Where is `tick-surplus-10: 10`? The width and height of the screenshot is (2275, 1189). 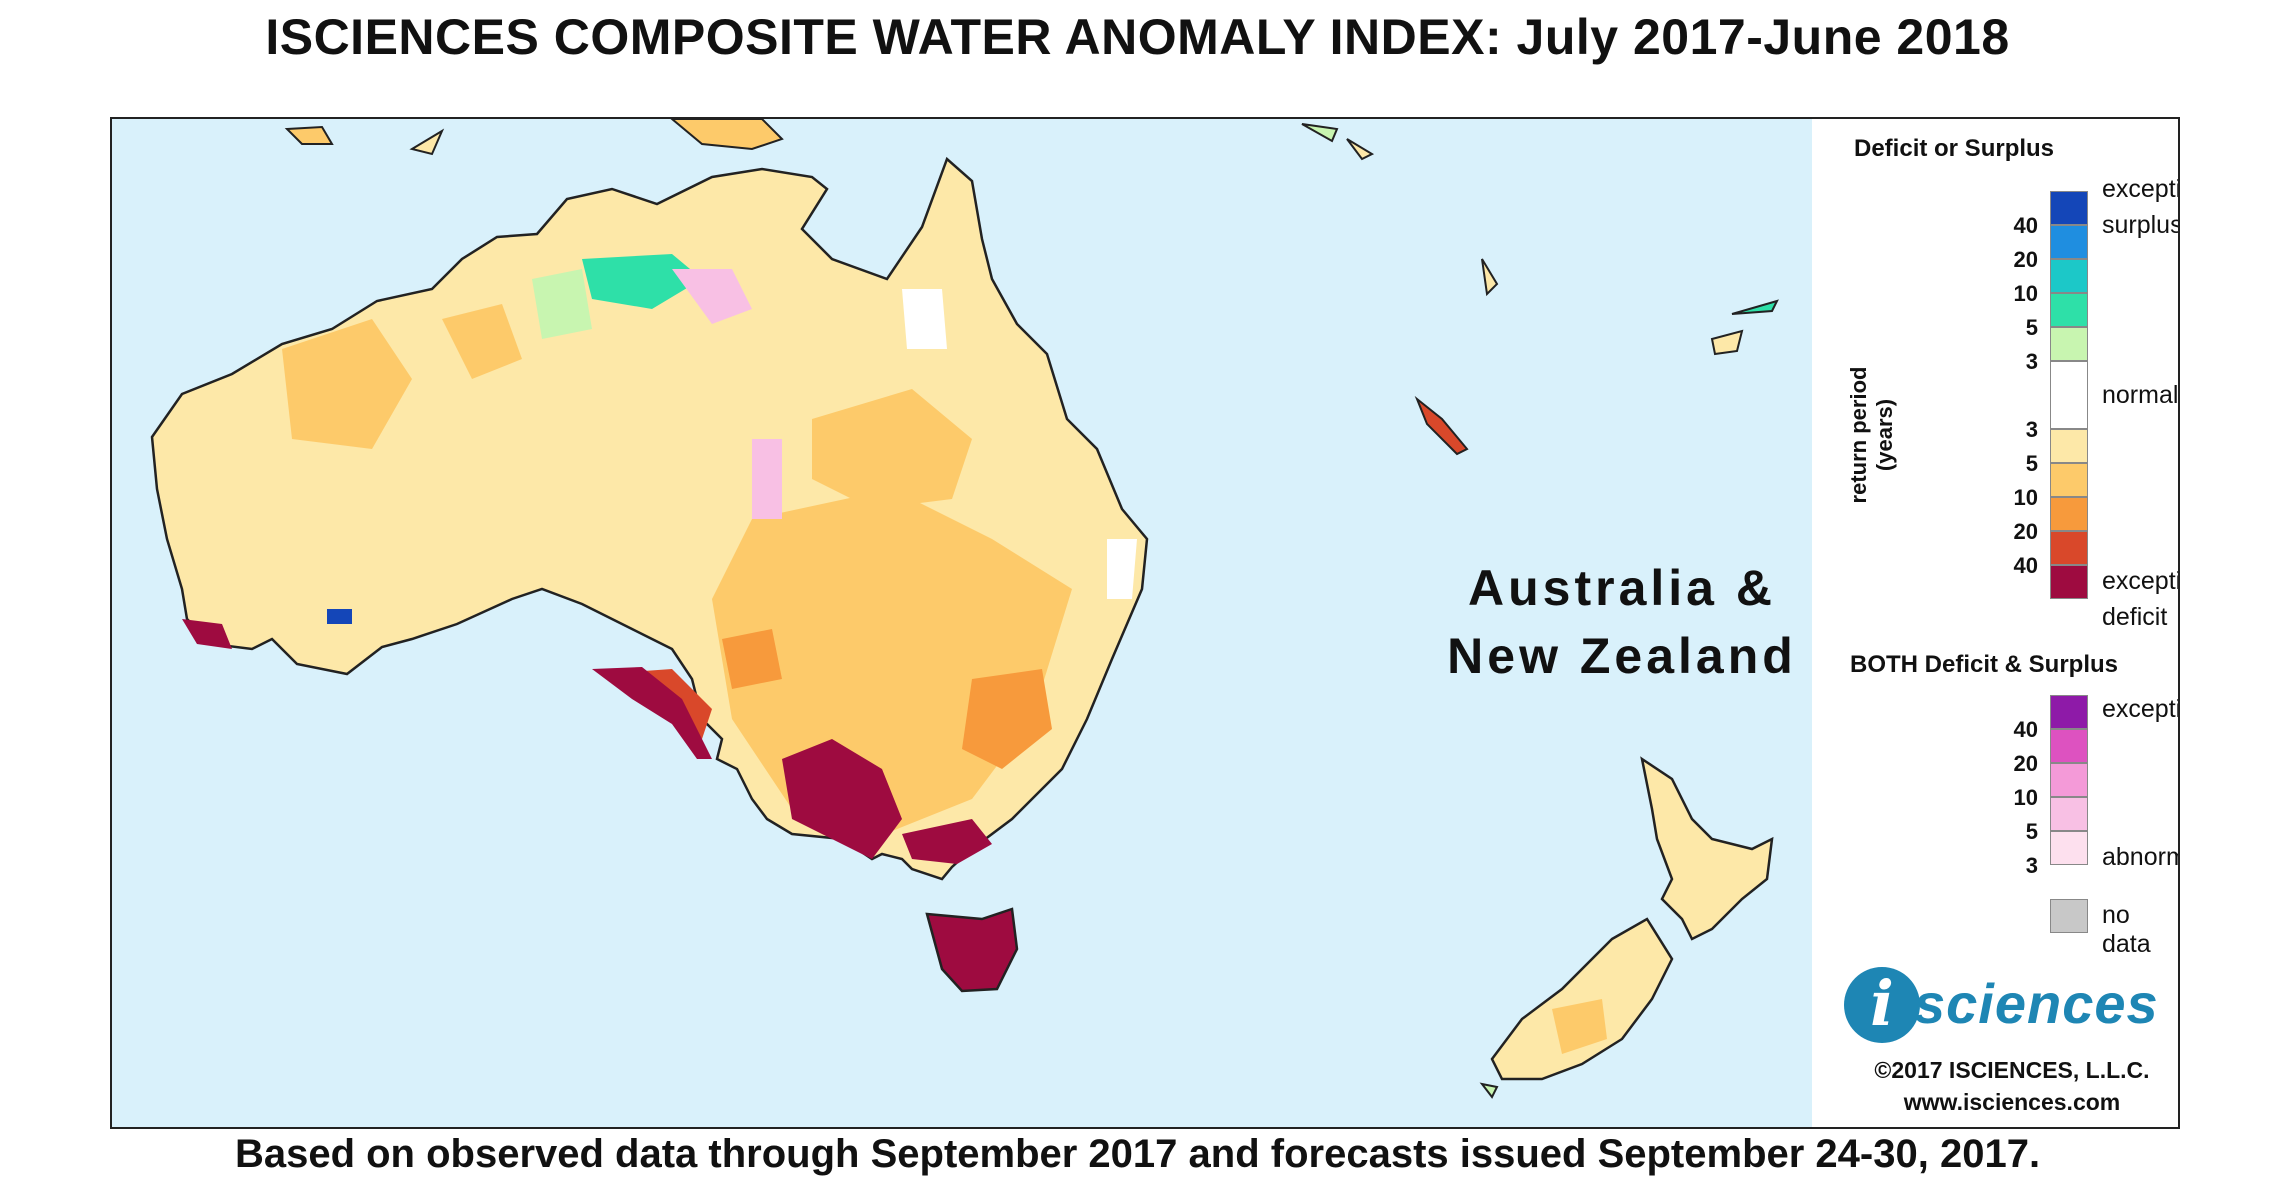
tick-surplus-10: 10 is located at coordinates (2025, 293).